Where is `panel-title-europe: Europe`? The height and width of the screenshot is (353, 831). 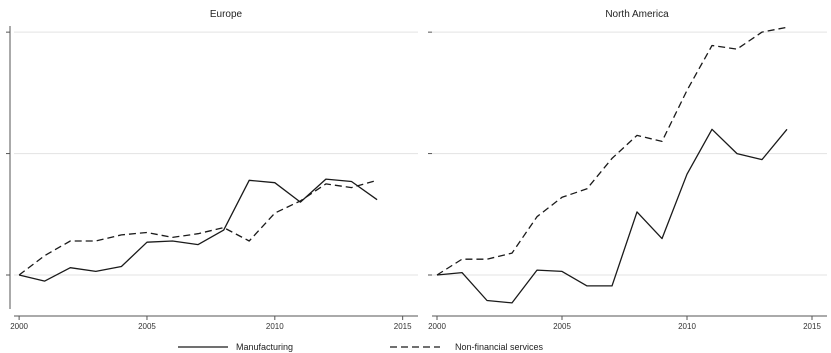
panel-title-europe: Europe is located at coordinates (226, 14).